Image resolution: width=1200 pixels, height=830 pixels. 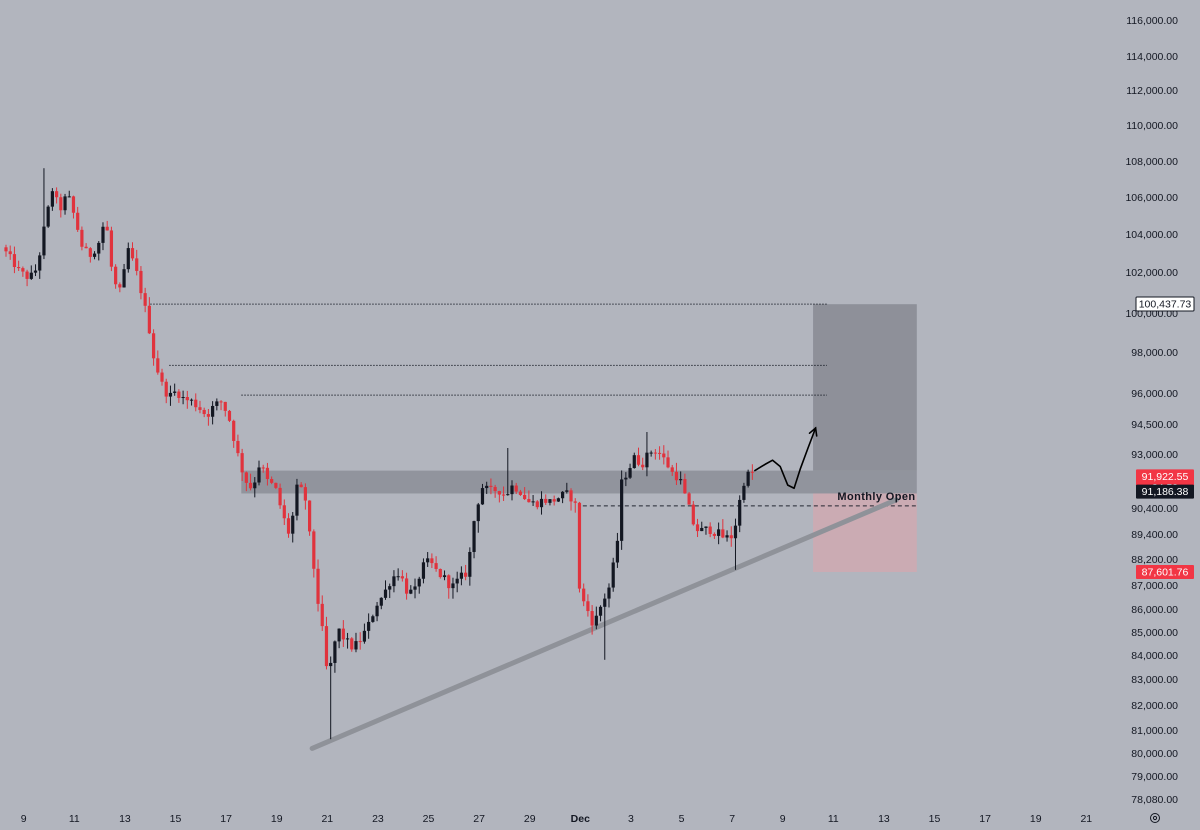 I want to click on monthly-open-label: Monthly Open, so click(x=876, y=497).